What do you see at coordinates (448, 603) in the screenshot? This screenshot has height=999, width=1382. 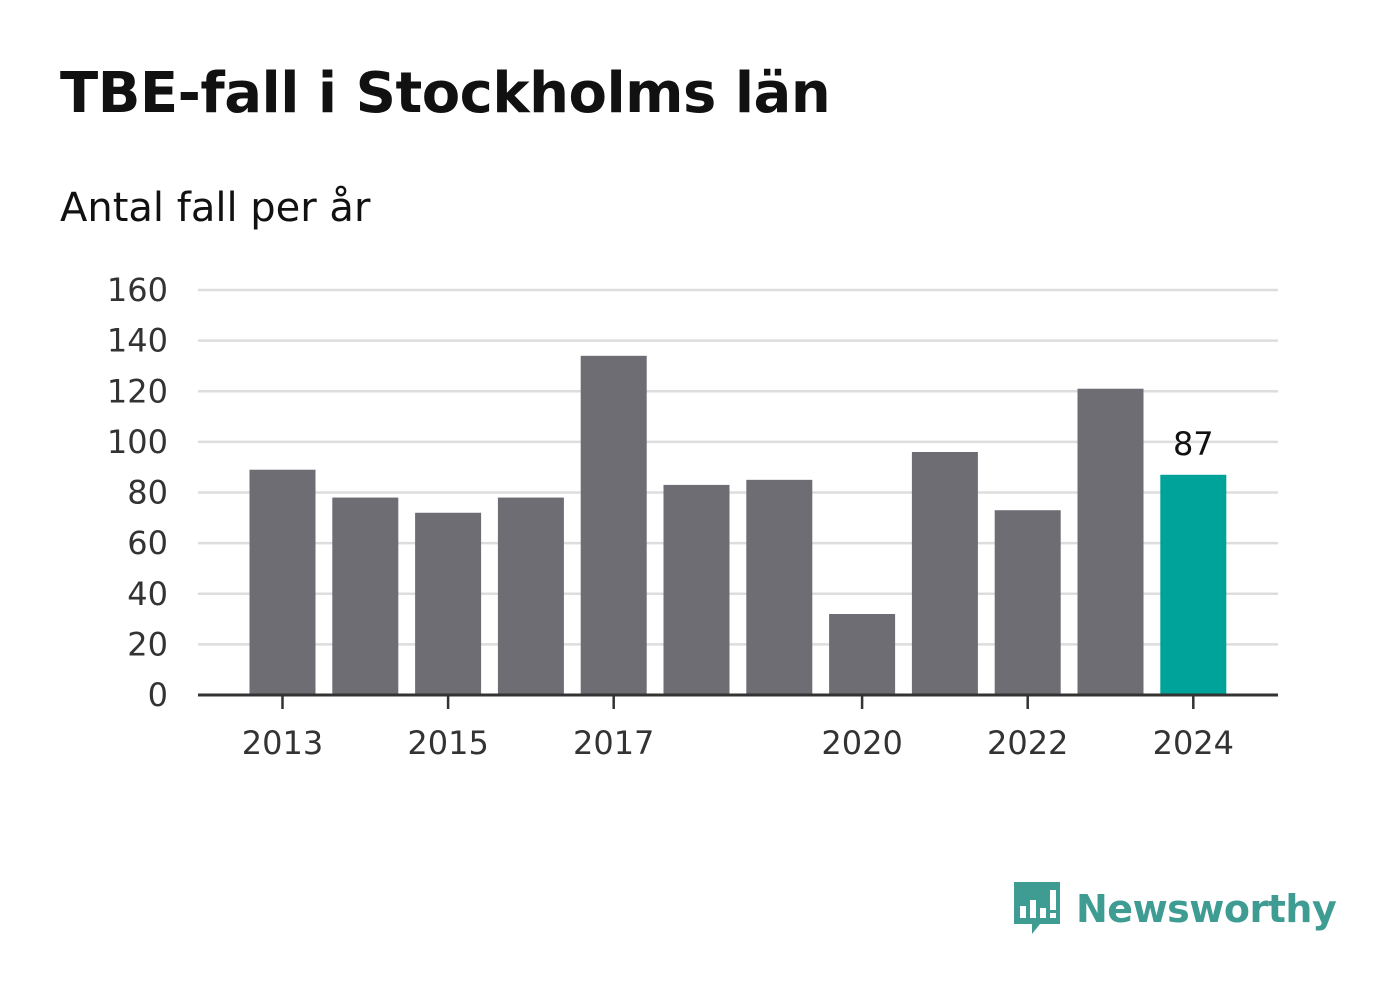 I see `bar-2015` at bounding box center [448, 603].